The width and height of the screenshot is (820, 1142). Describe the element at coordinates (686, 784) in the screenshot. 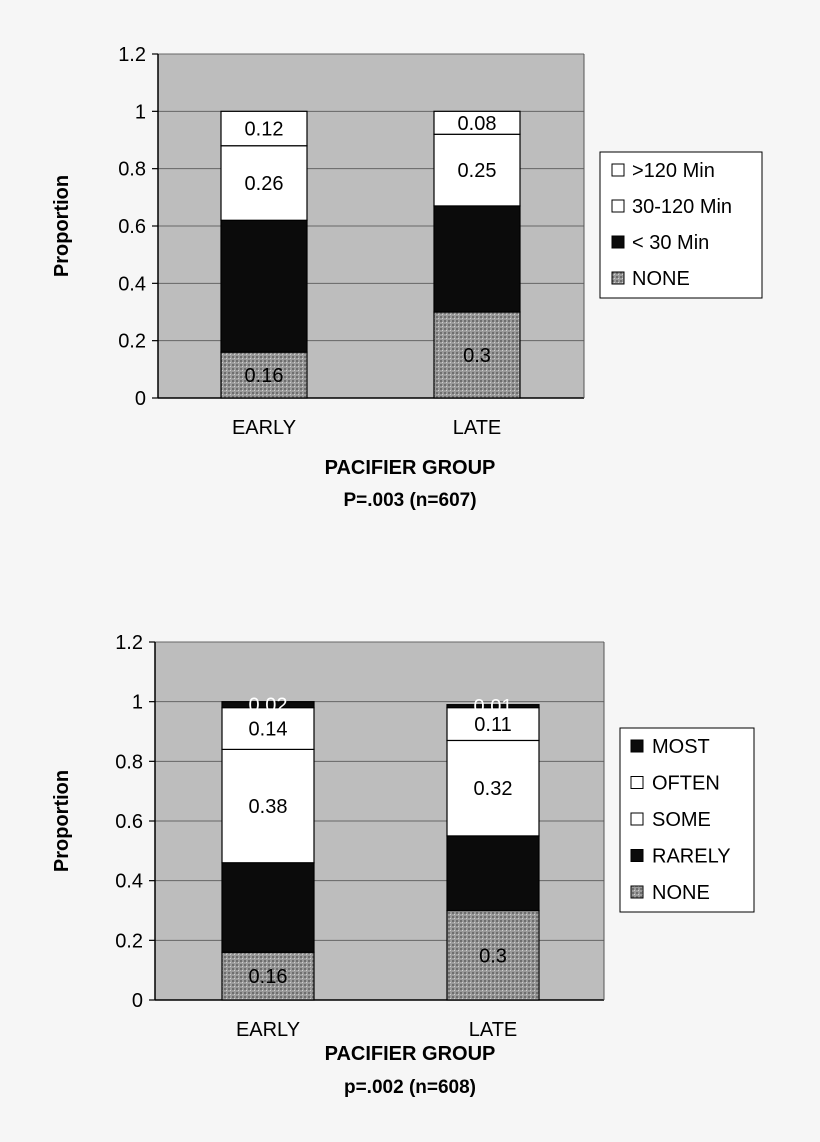

I see `legend-label: OFTEN` at that location.